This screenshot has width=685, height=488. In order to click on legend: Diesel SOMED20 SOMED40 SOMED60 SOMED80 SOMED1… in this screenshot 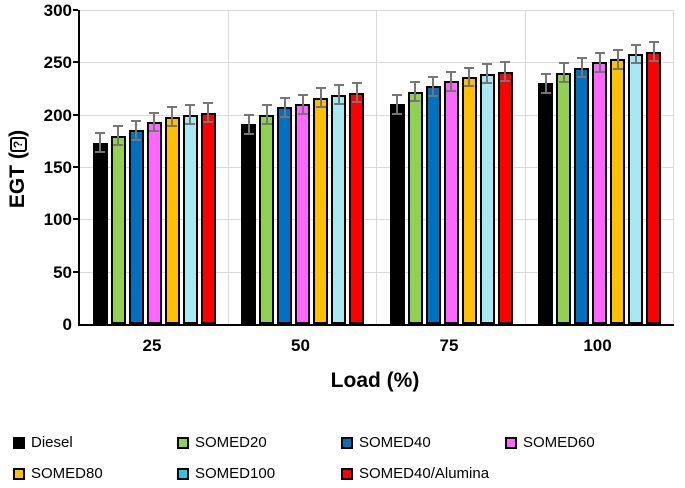, I will do `click(345, 458)`.